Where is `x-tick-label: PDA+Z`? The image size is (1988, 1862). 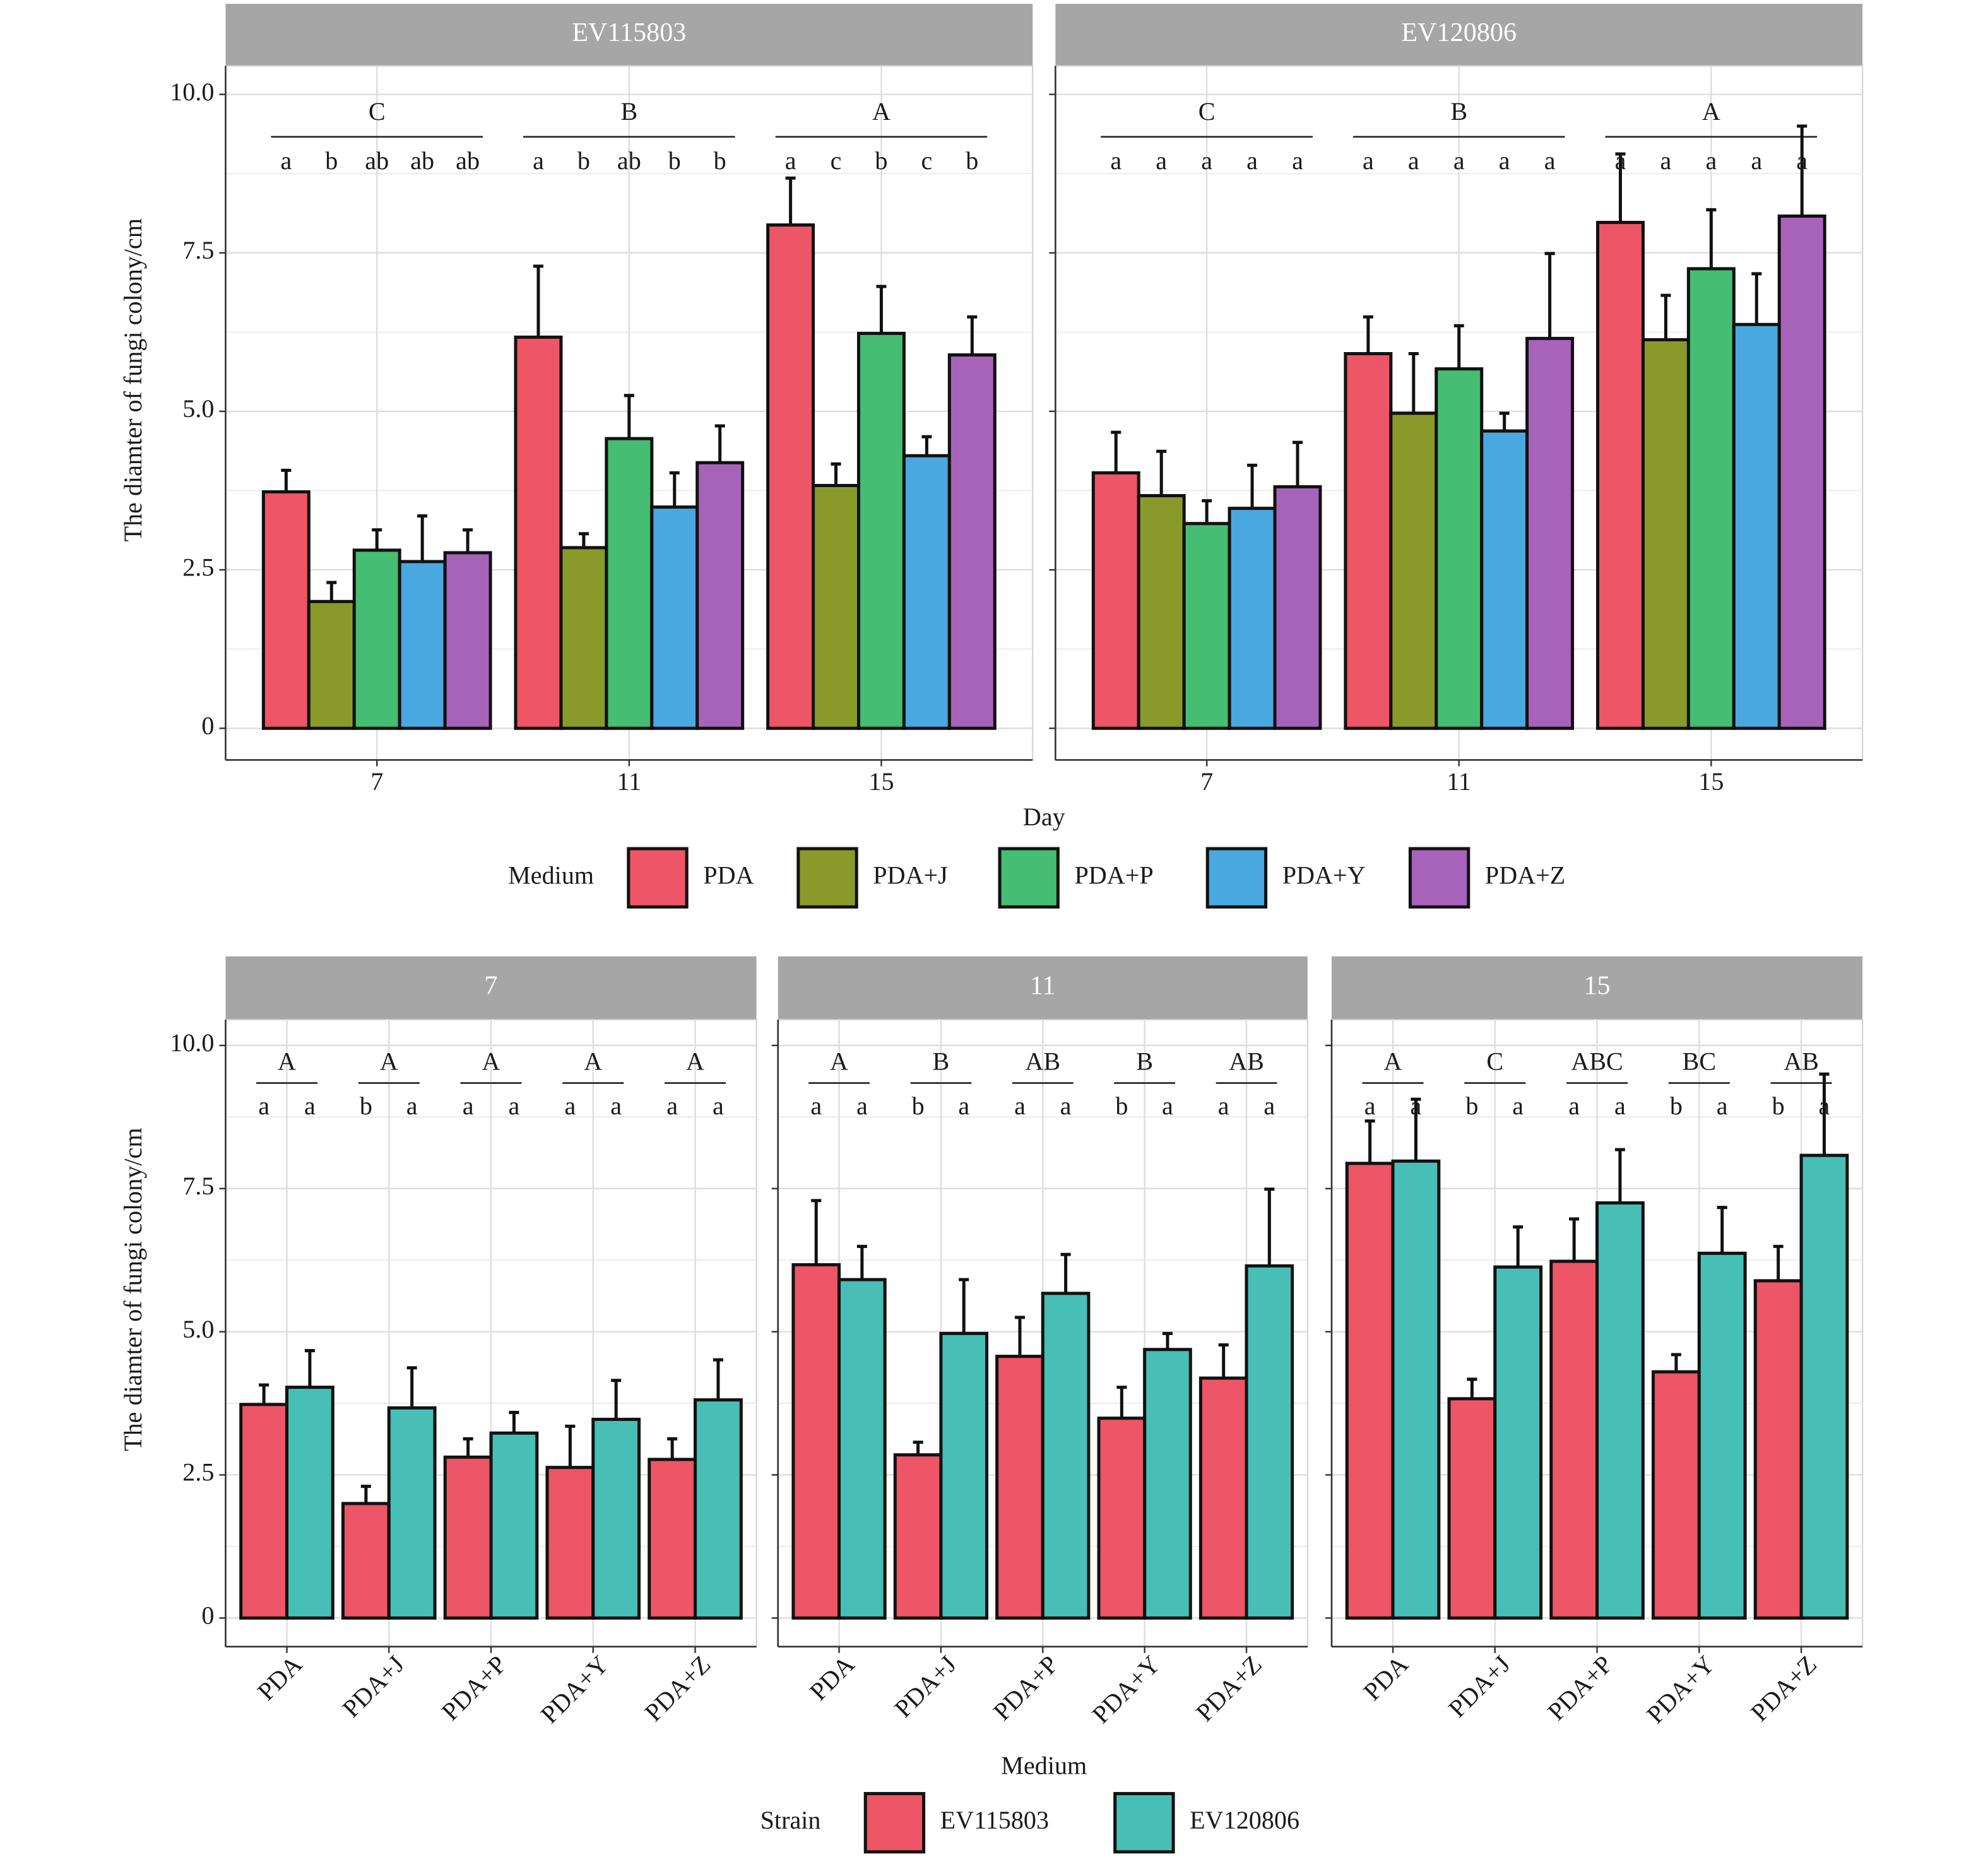 x-tick-label: PDA+Z is located at coordinates (1783, 1689).